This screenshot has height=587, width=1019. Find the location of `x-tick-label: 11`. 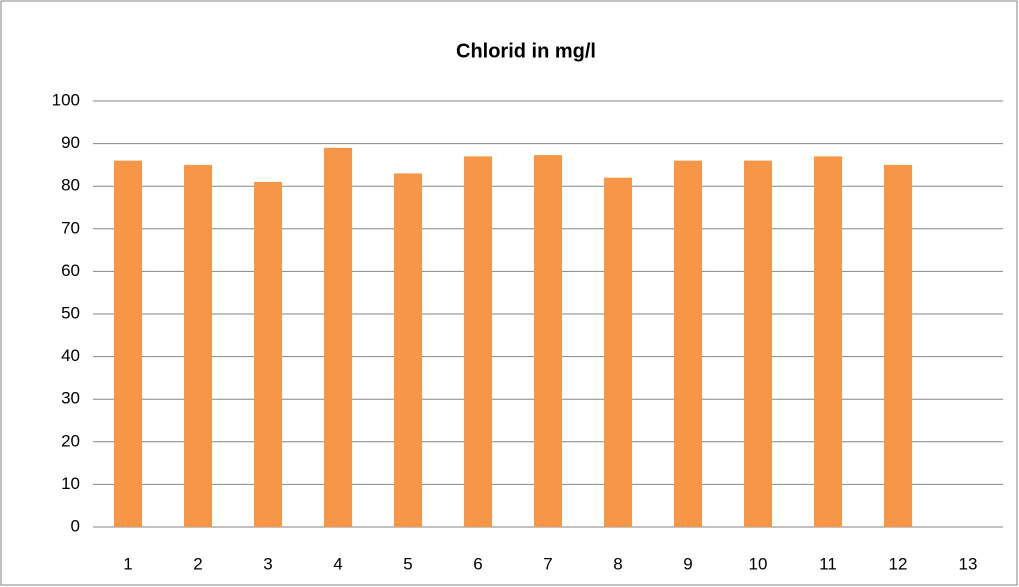

x-tick-label: 11 is located at coordinates (828, 563).